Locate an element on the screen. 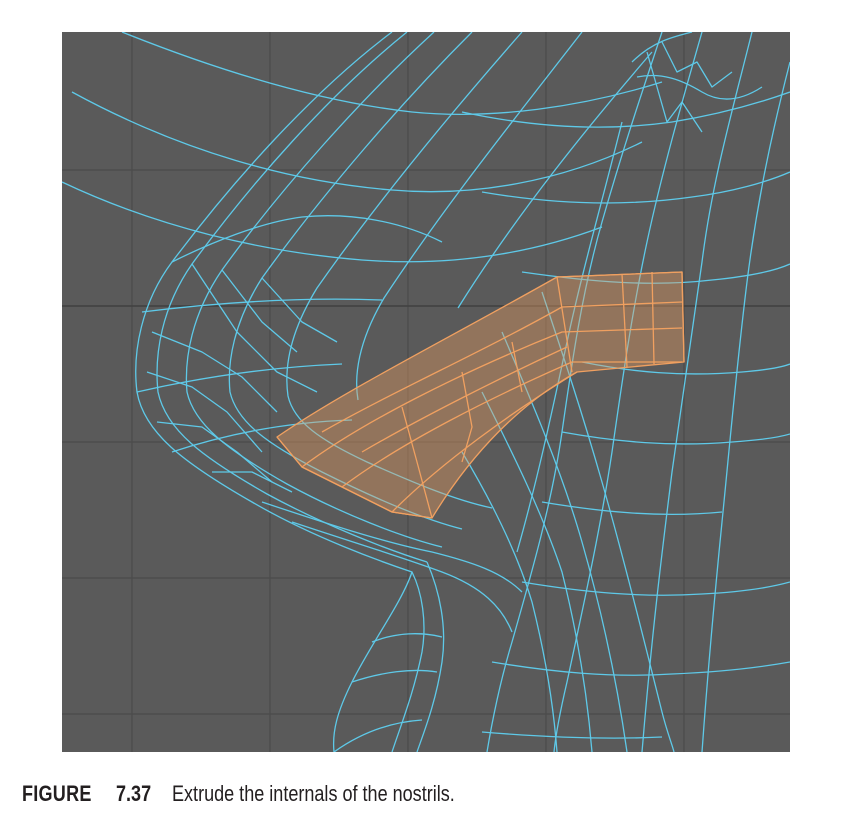 This screenshot has height=830, width=841. extruded-nostril-selection is located at coordinates (480, 395).